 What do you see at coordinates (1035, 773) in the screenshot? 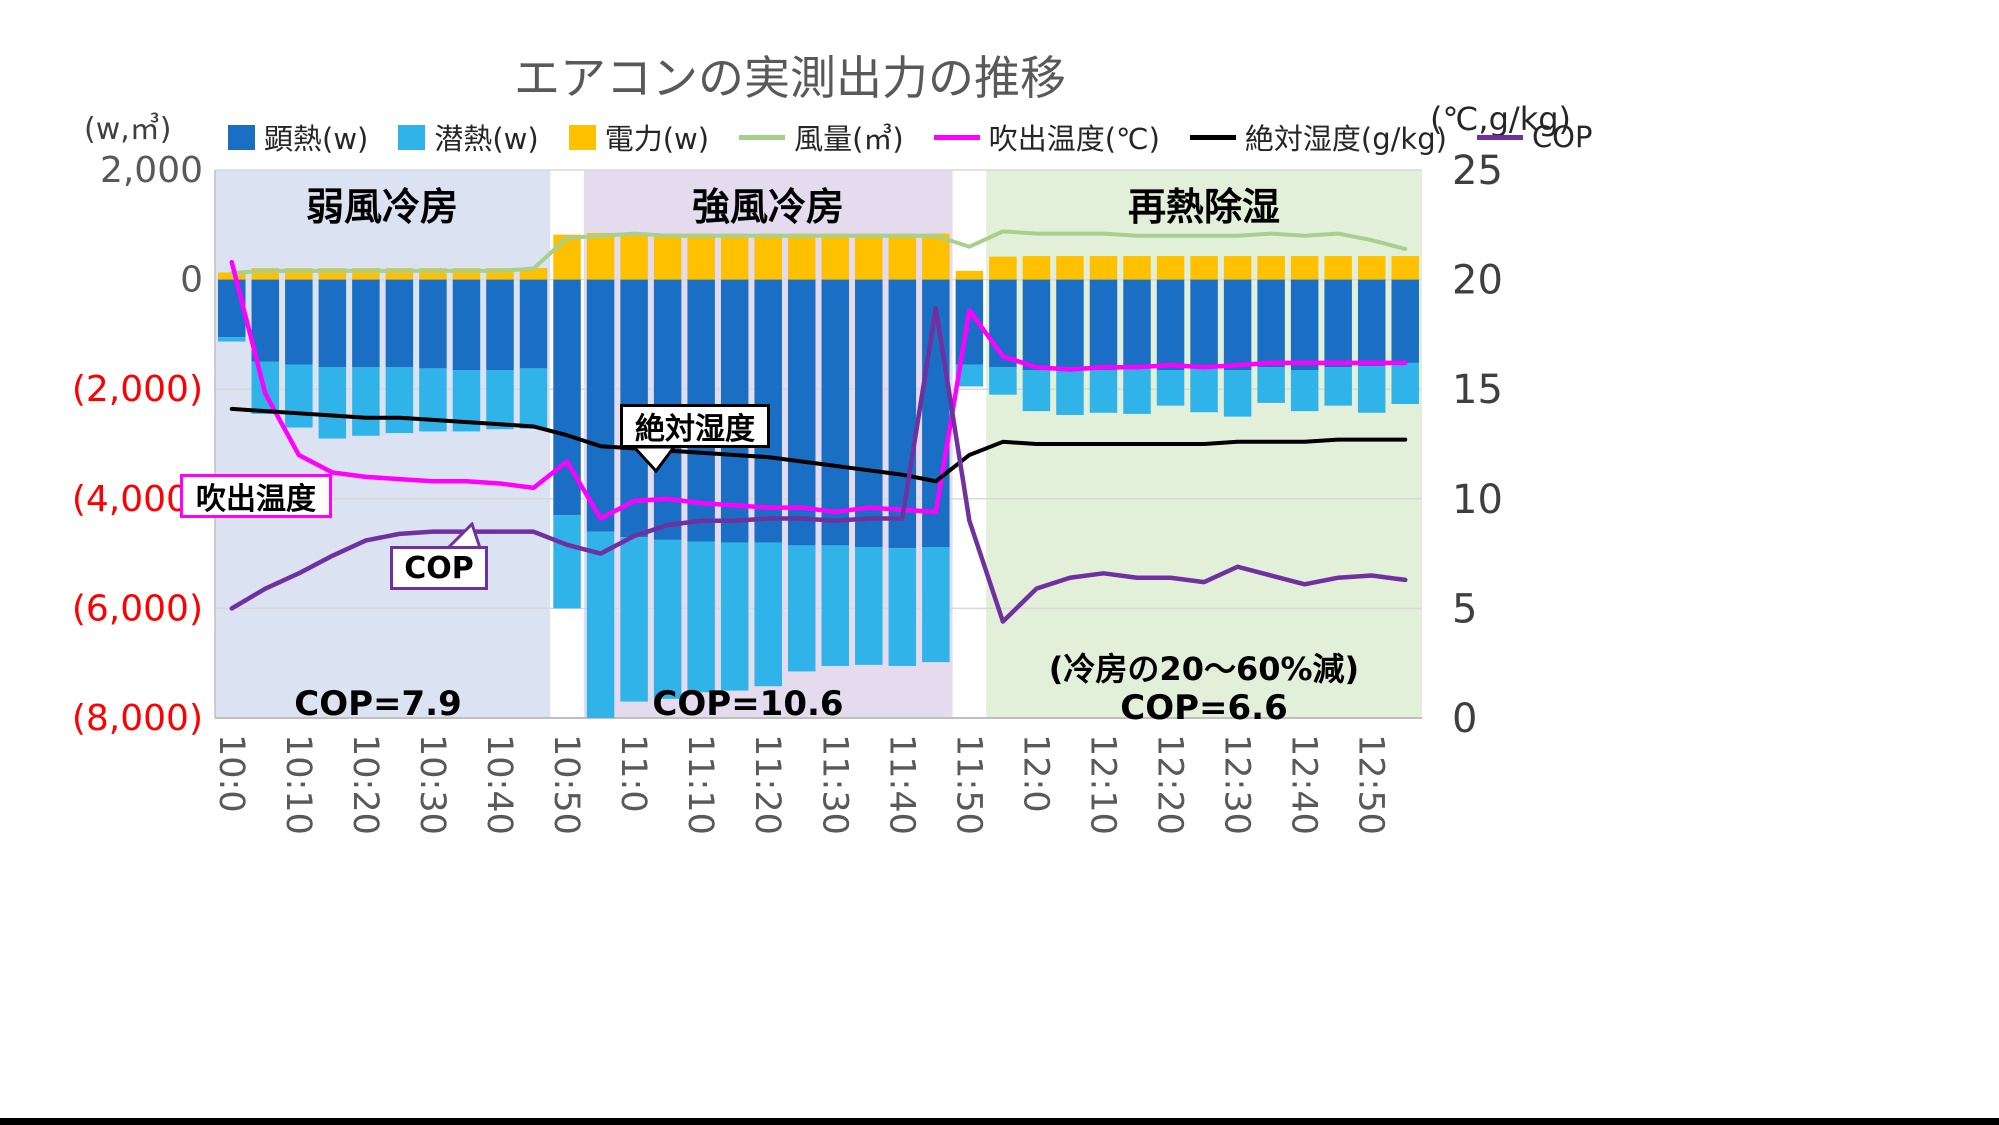
I see `x-axis-tick-label: 12:0` at bounding box center [1035, 773].